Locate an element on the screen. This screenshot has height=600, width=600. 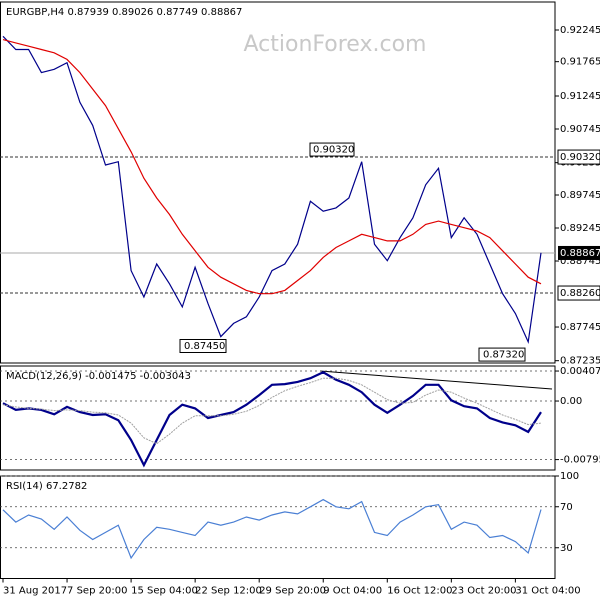
y-tick-label: 0.89245 is located at coordinates (580, 228).